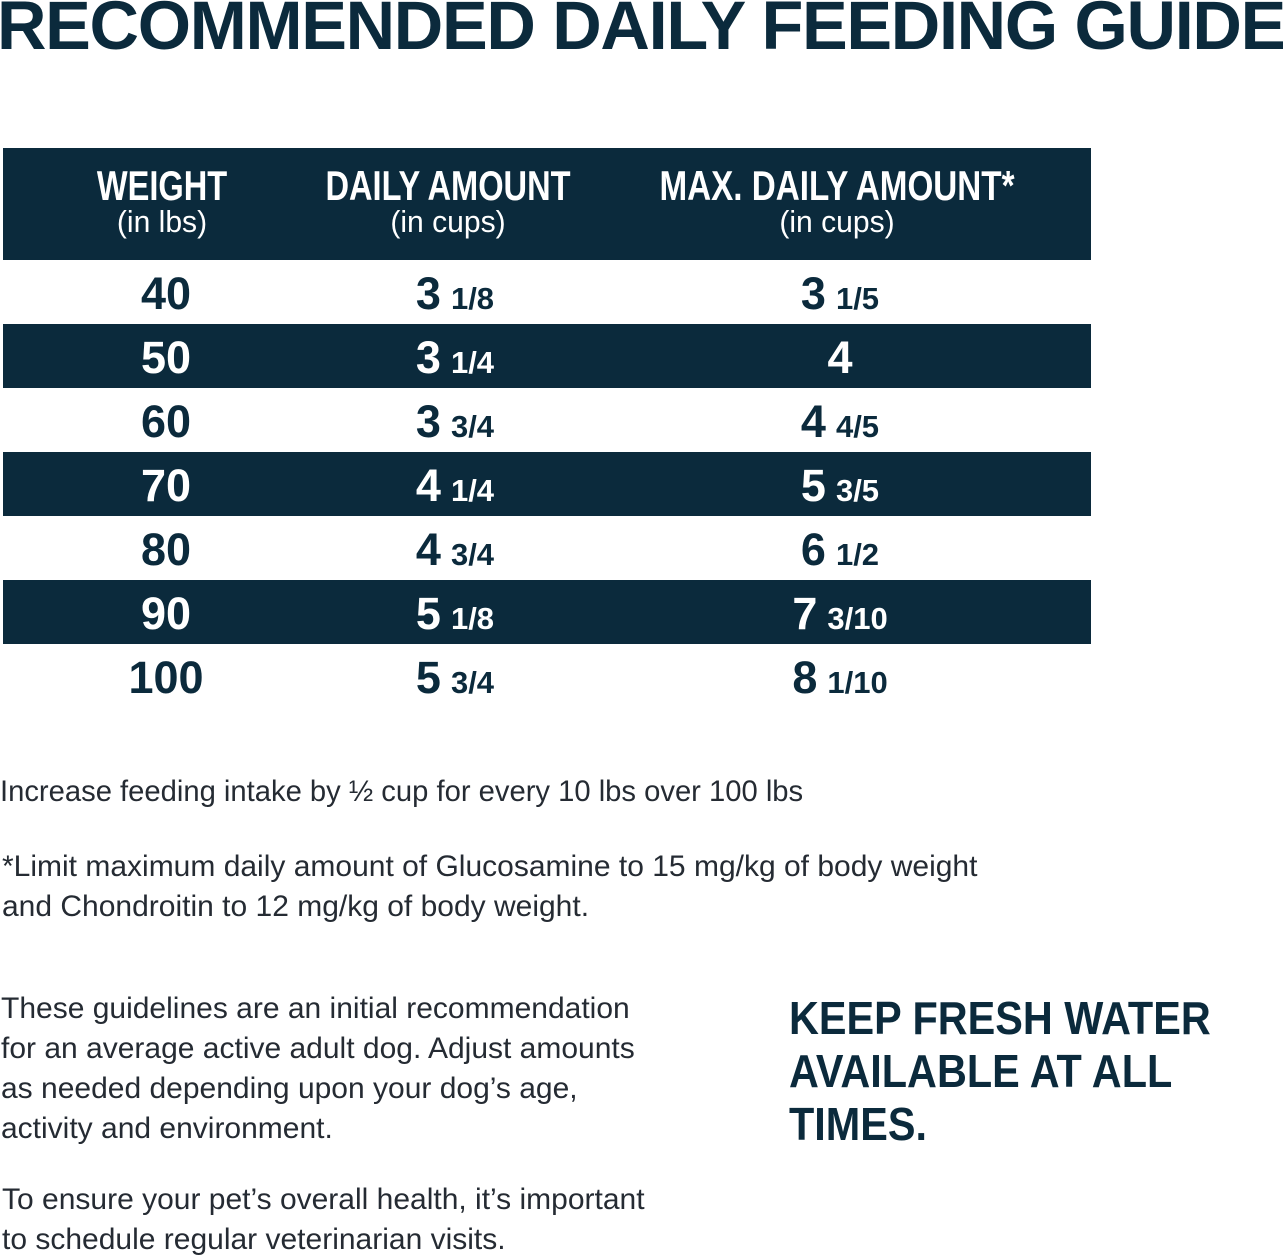 The width and height of the screenshot is (1283, 1257). I want to click on weight-value: 50, so click(166, 357).